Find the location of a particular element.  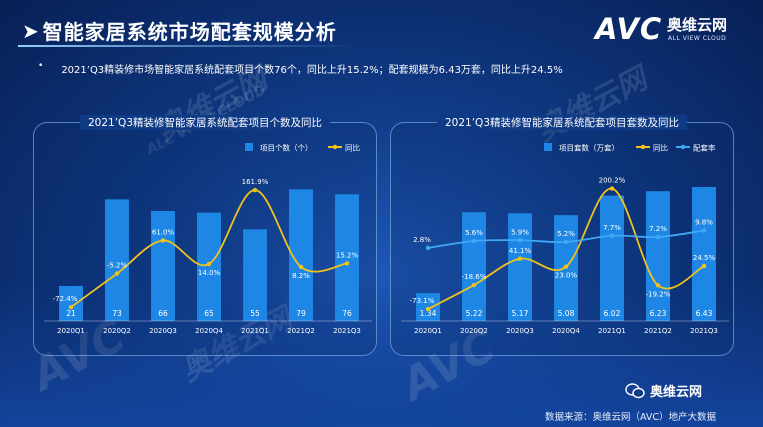

bar-2021Q3 is located at coordinates (347, 257).